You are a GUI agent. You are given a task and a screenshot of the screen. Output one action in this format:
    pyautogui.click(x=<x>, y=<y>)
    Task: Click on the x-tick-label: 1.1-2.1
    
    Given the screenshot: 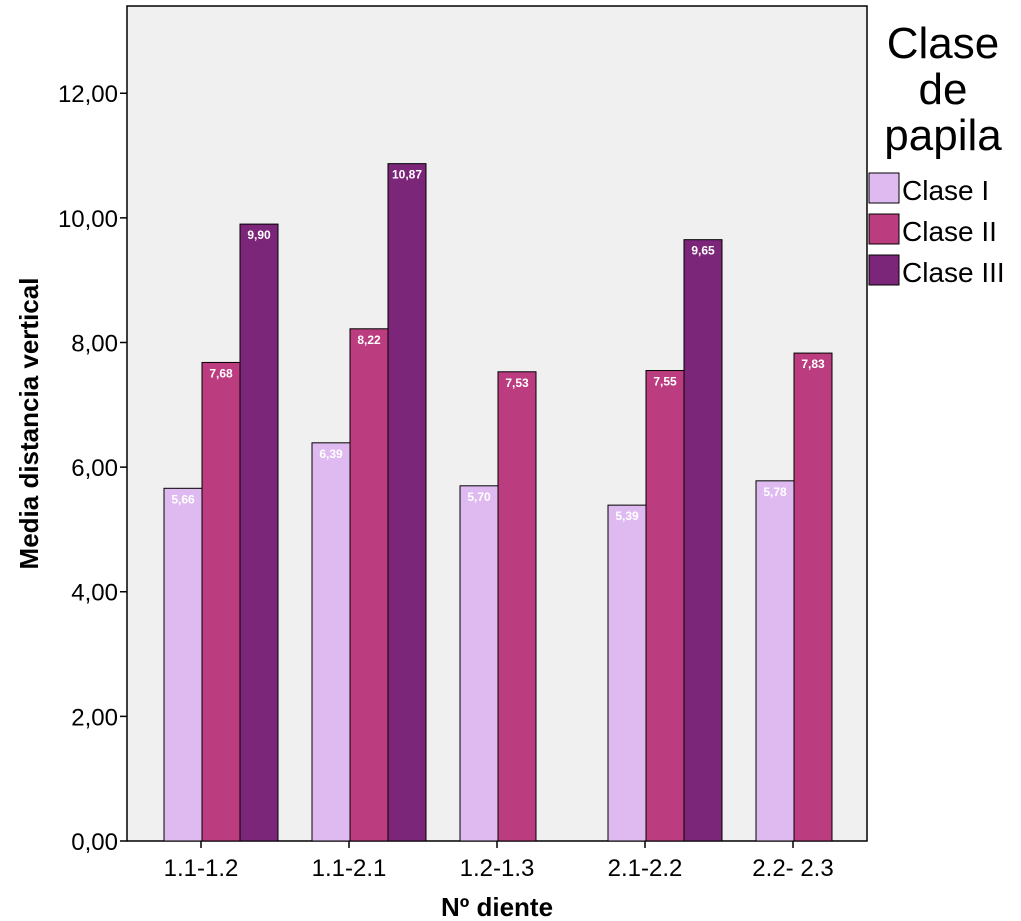 What is the action you would take?
    pyautogui.click(x=349, y=868)
    